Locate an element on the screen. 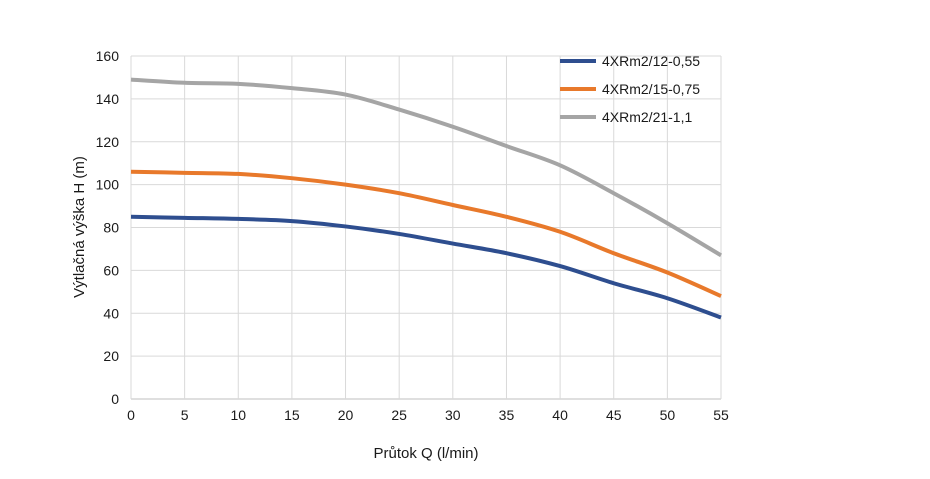 The width and height of the screenshot is (930, 479). x-tick-label: 10 is located at coordinates (238, 415).